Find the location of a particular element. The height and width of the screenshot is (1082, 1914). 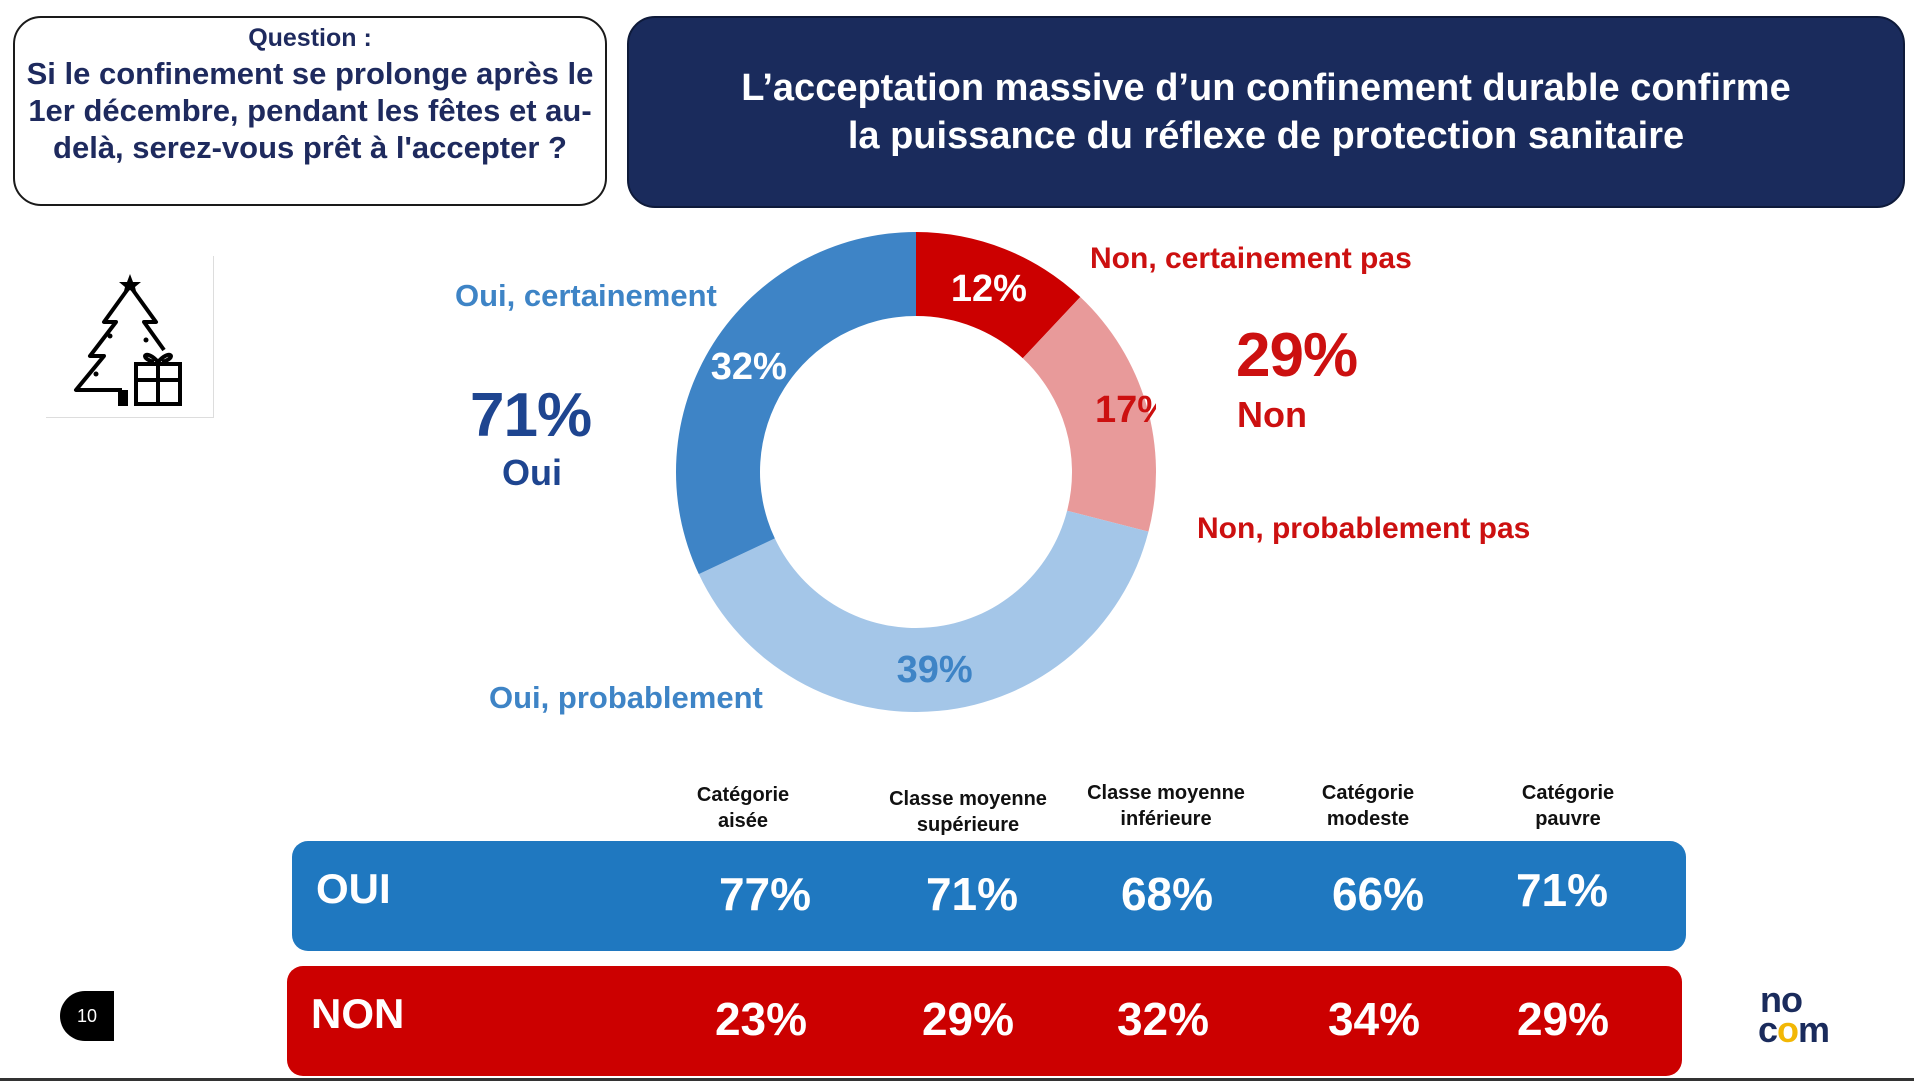

logo-line-2: com is located at coordinates (1794, 1029).